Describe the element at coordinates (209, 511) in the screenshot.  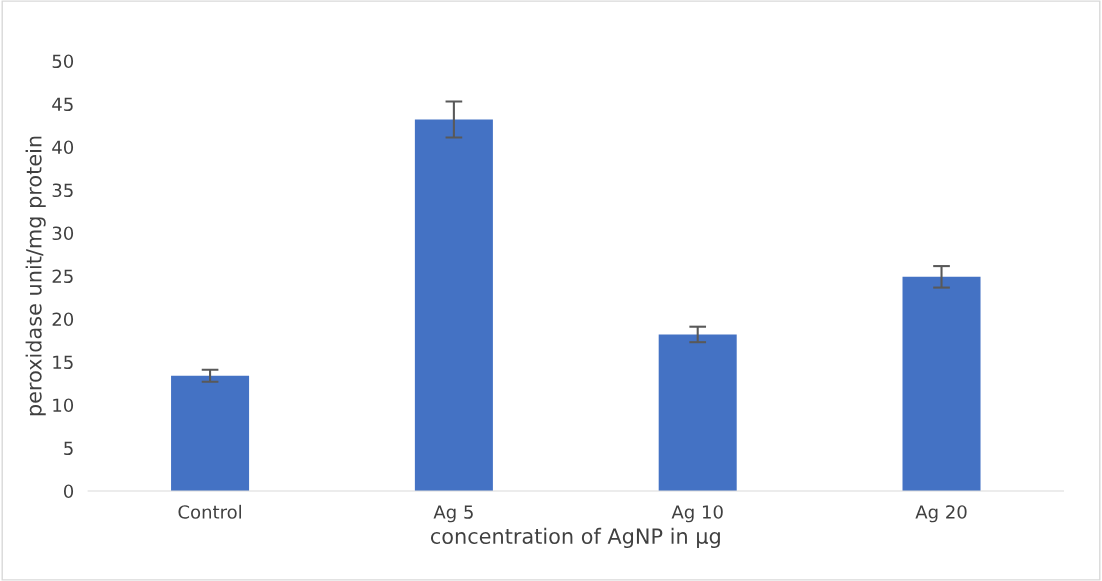
I see `x-tick-label: Control` at that location.